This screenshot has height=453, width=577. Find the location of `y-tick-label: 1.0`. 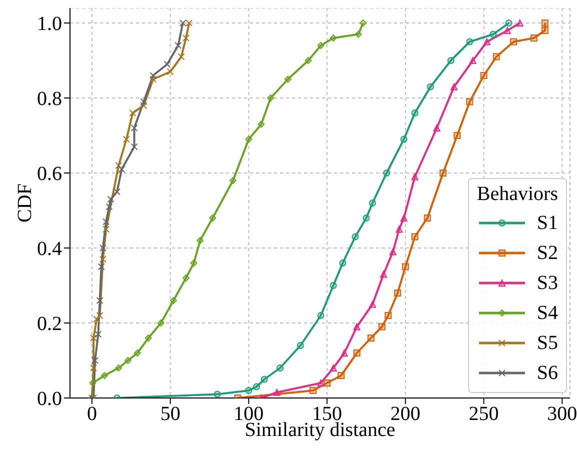

y-tick-label: 1.0 is located at coordinates (49, 24).